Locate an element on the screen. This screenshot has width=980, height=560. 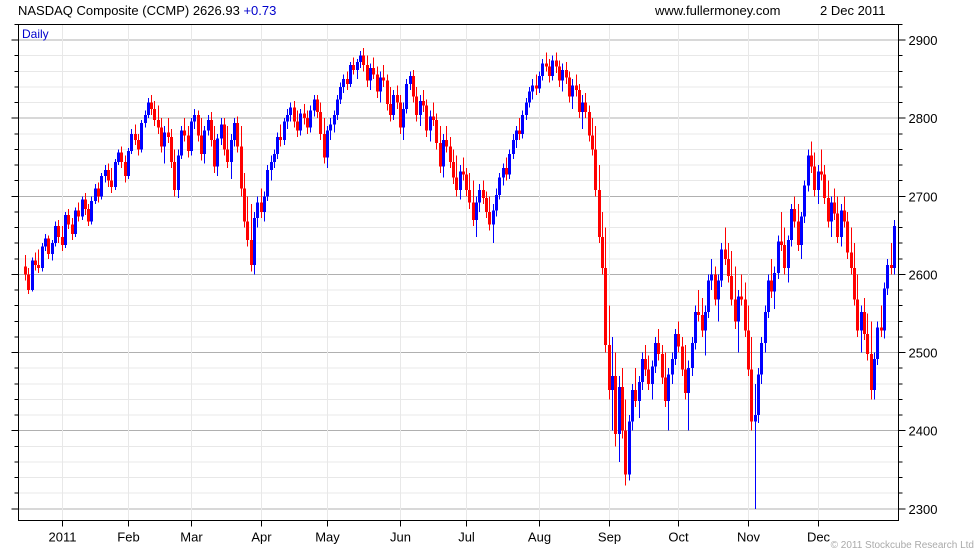
svg-text: Nov is located at coordinates (749, 537).